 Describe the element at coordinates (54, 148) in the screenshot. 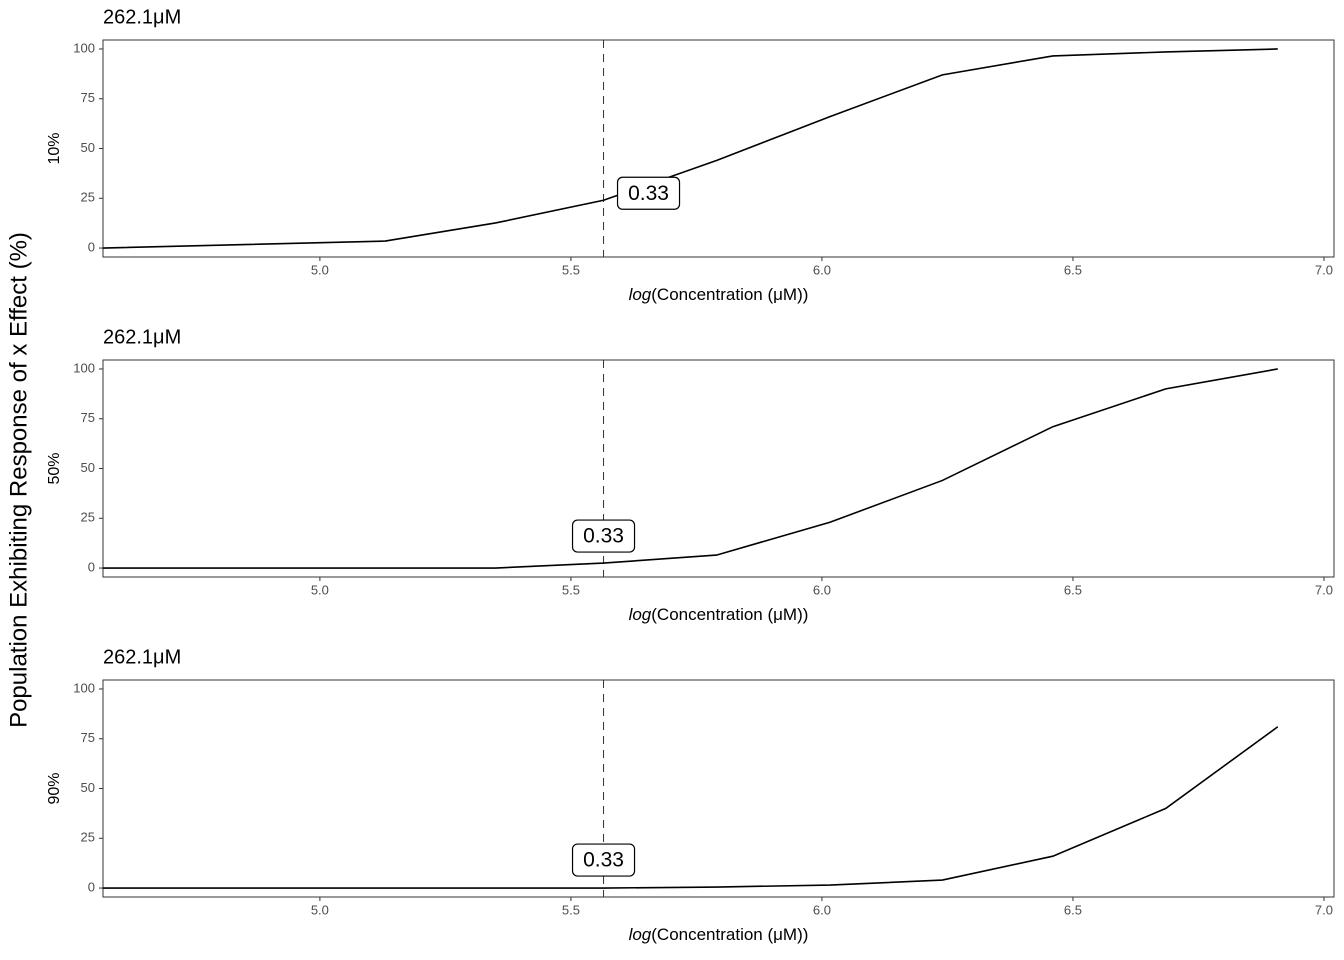

I see `y-axis-label: 10%` at that location.